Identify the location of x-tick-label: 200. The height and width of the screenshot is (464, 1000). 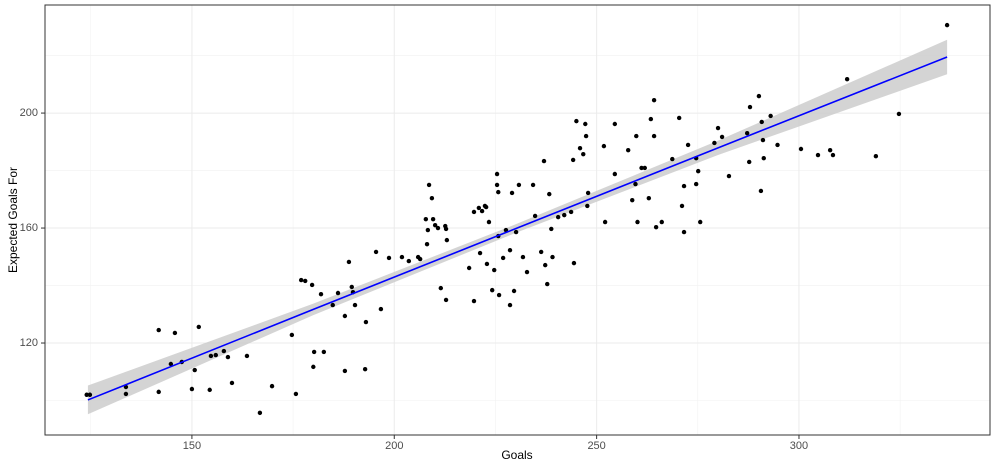
(394, 446).